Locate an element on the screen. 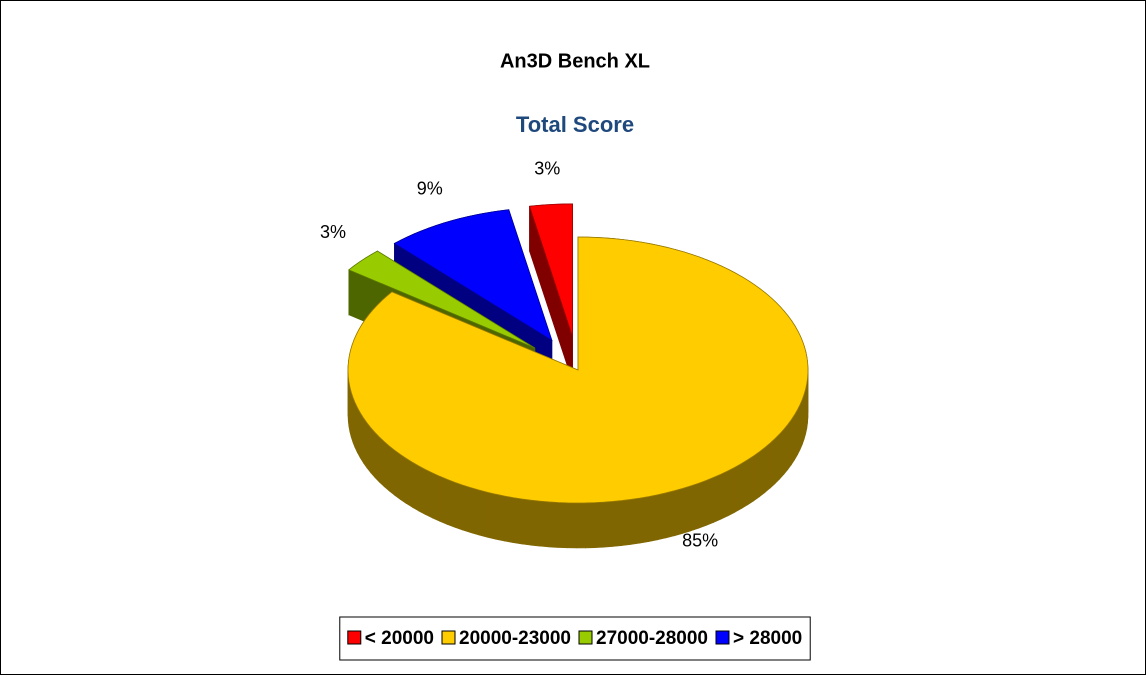 The image size is (1147, 675). legend-label: > 28000 is located at coordinates (767, 638).